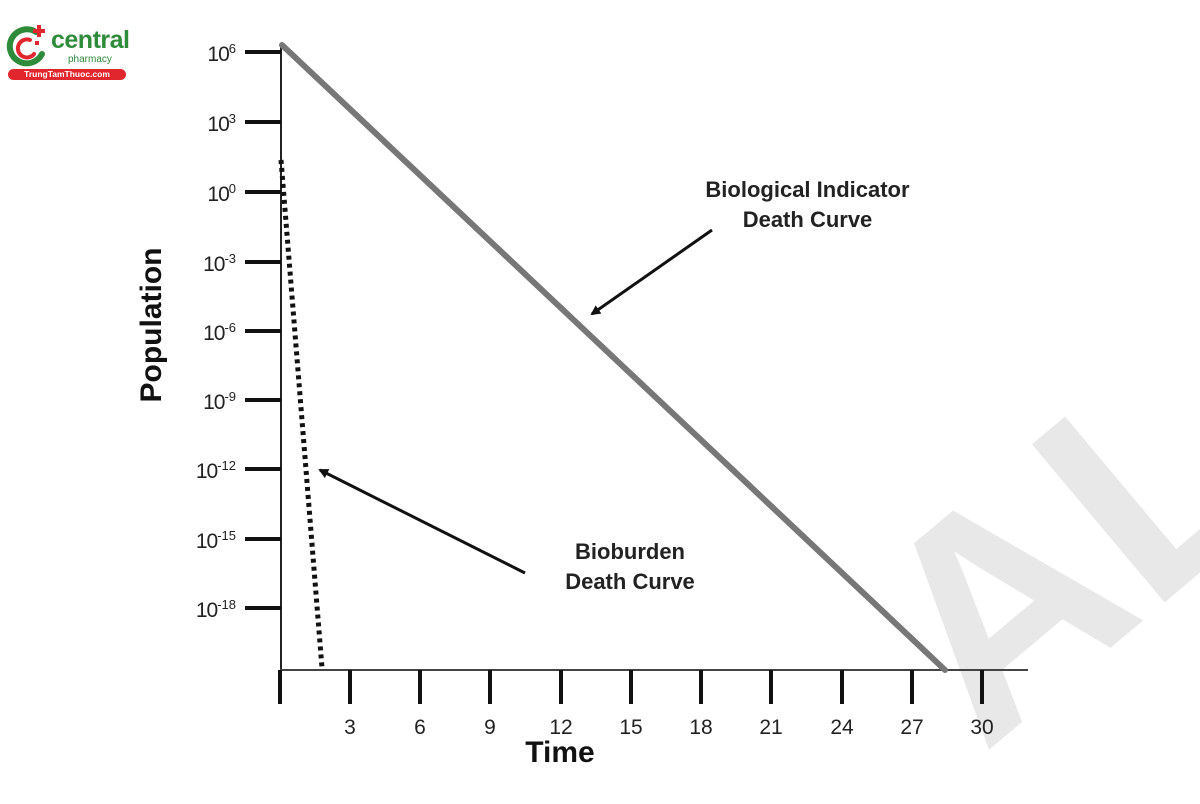 This screenshot has width=1200, height=804. I want to click on x-tick-label: 15, so click(631, 727).